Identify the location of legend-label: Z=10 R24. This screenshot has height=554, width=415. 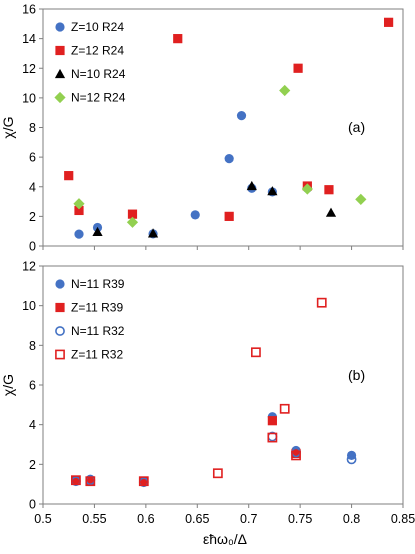
(97, 27).